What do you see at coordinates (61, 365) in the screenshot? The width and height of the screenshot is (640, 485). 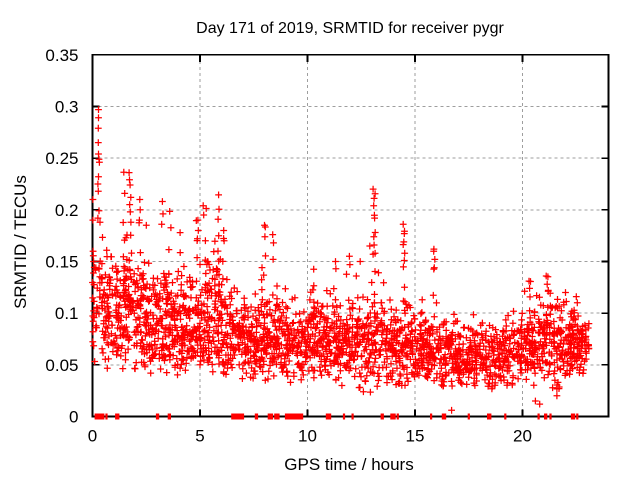 I see `y-tick-label: 0.05` at bounding box center [61, 365].